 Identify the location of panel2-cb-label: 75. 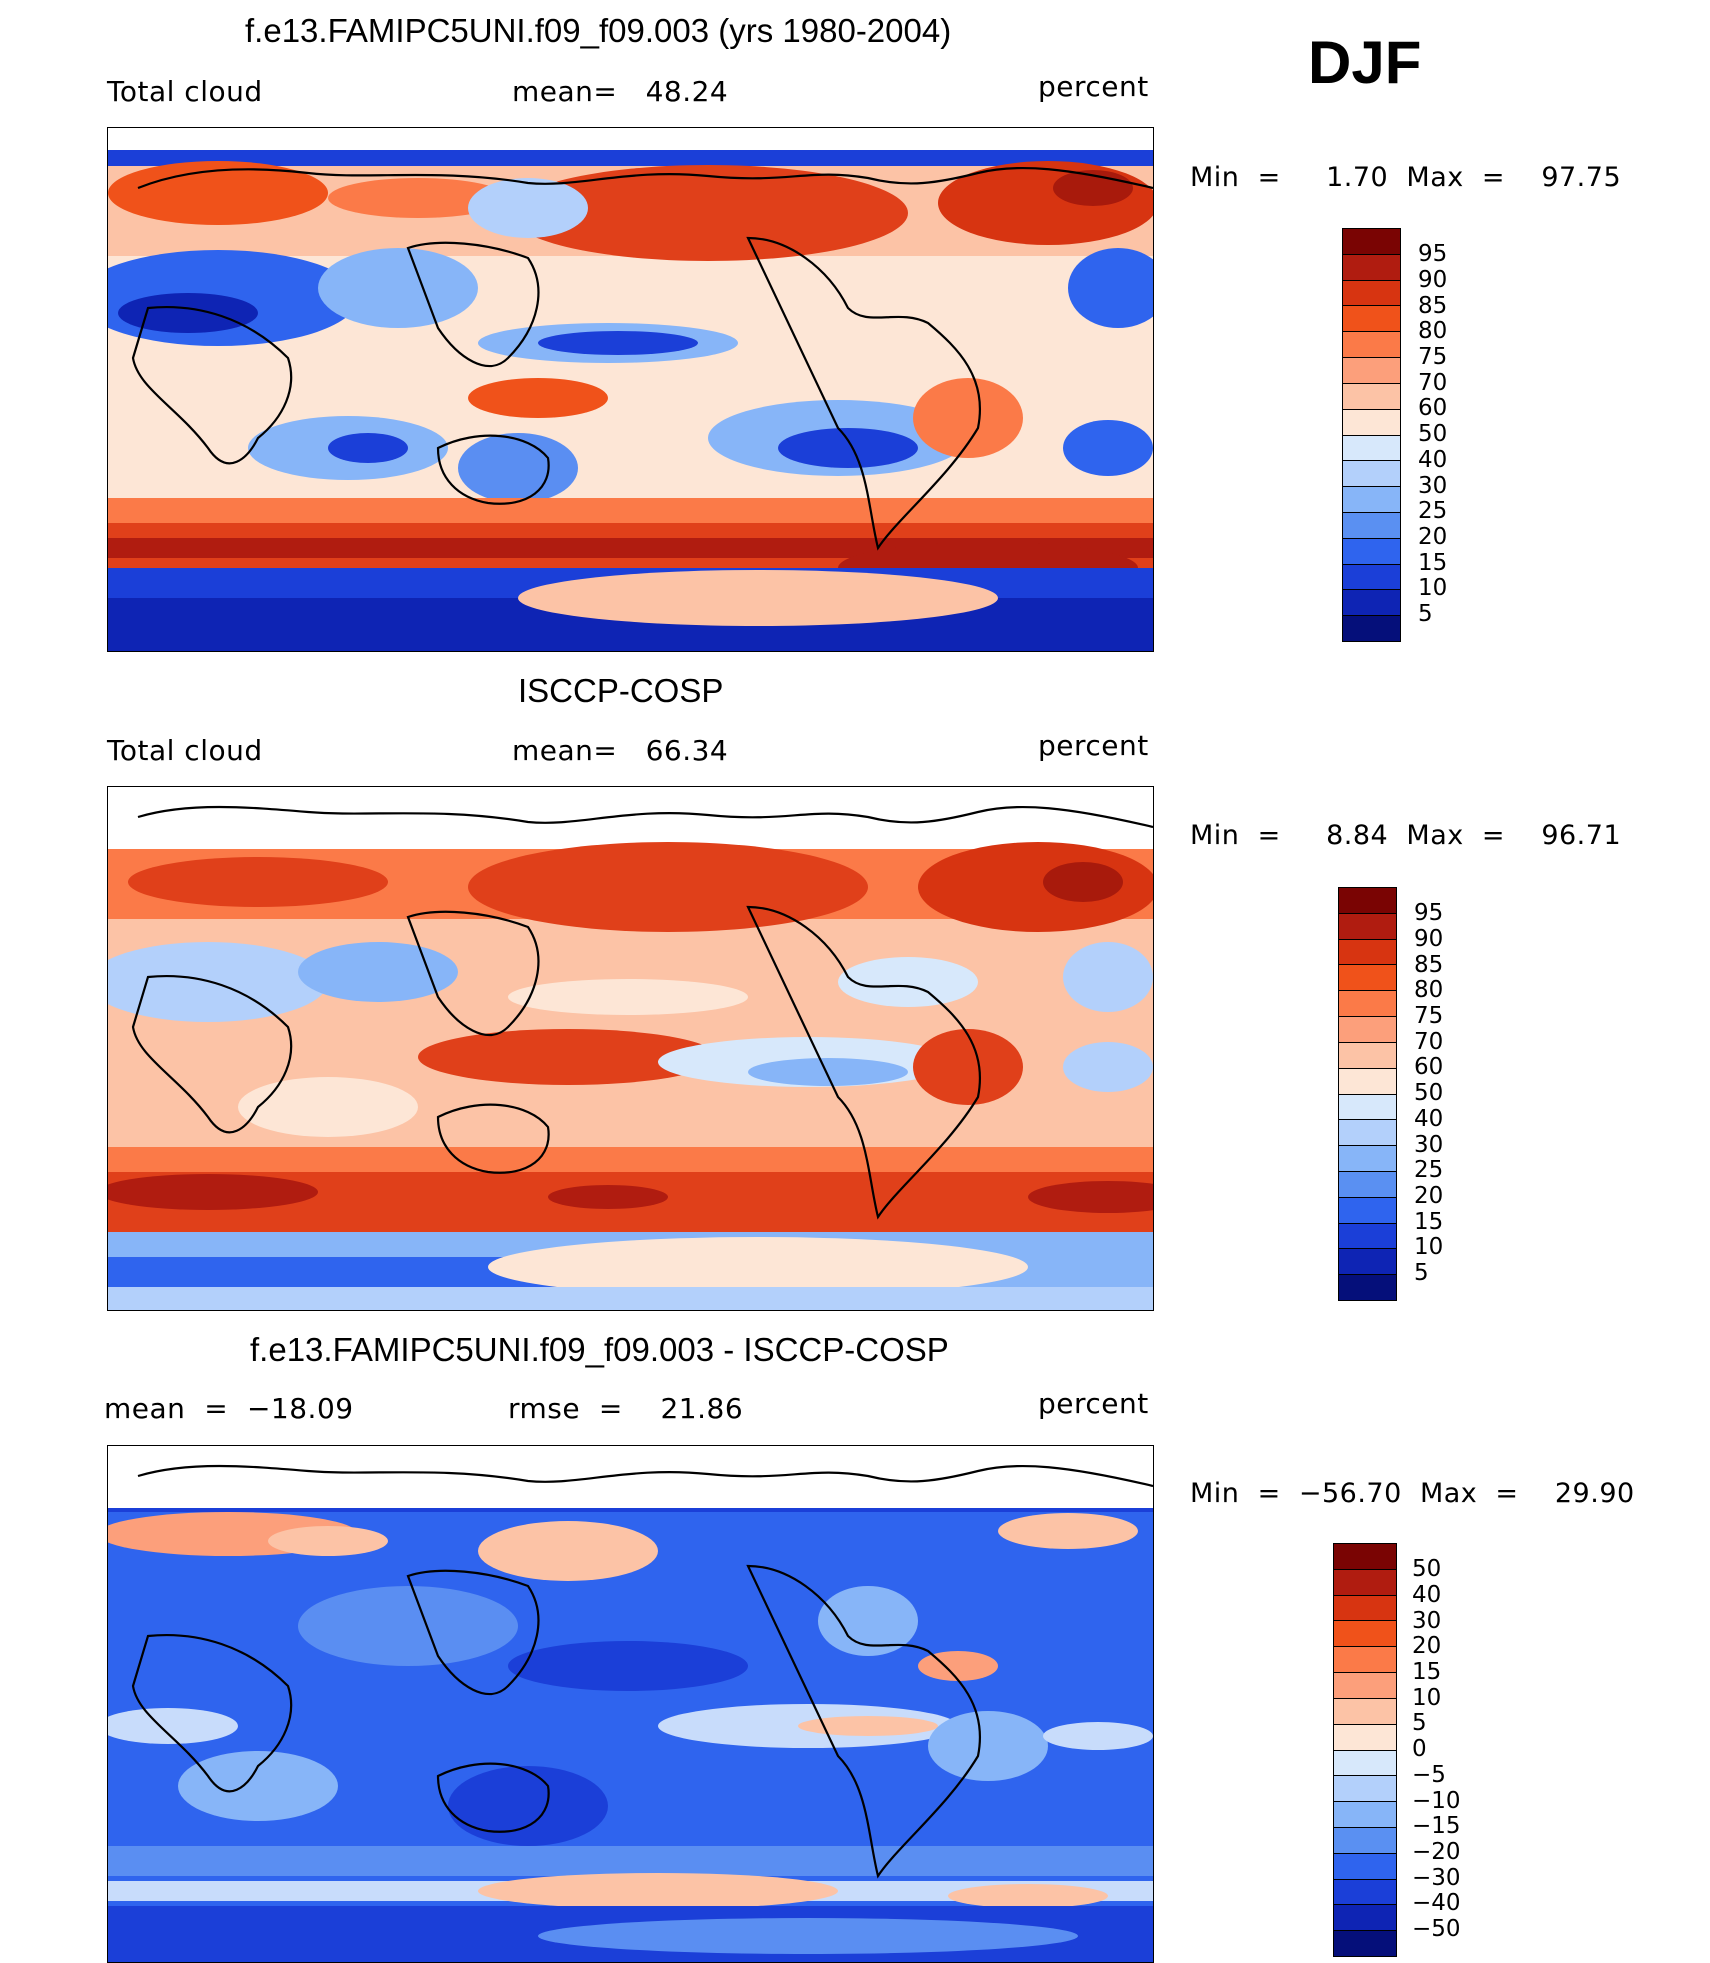
(1429, 1016).